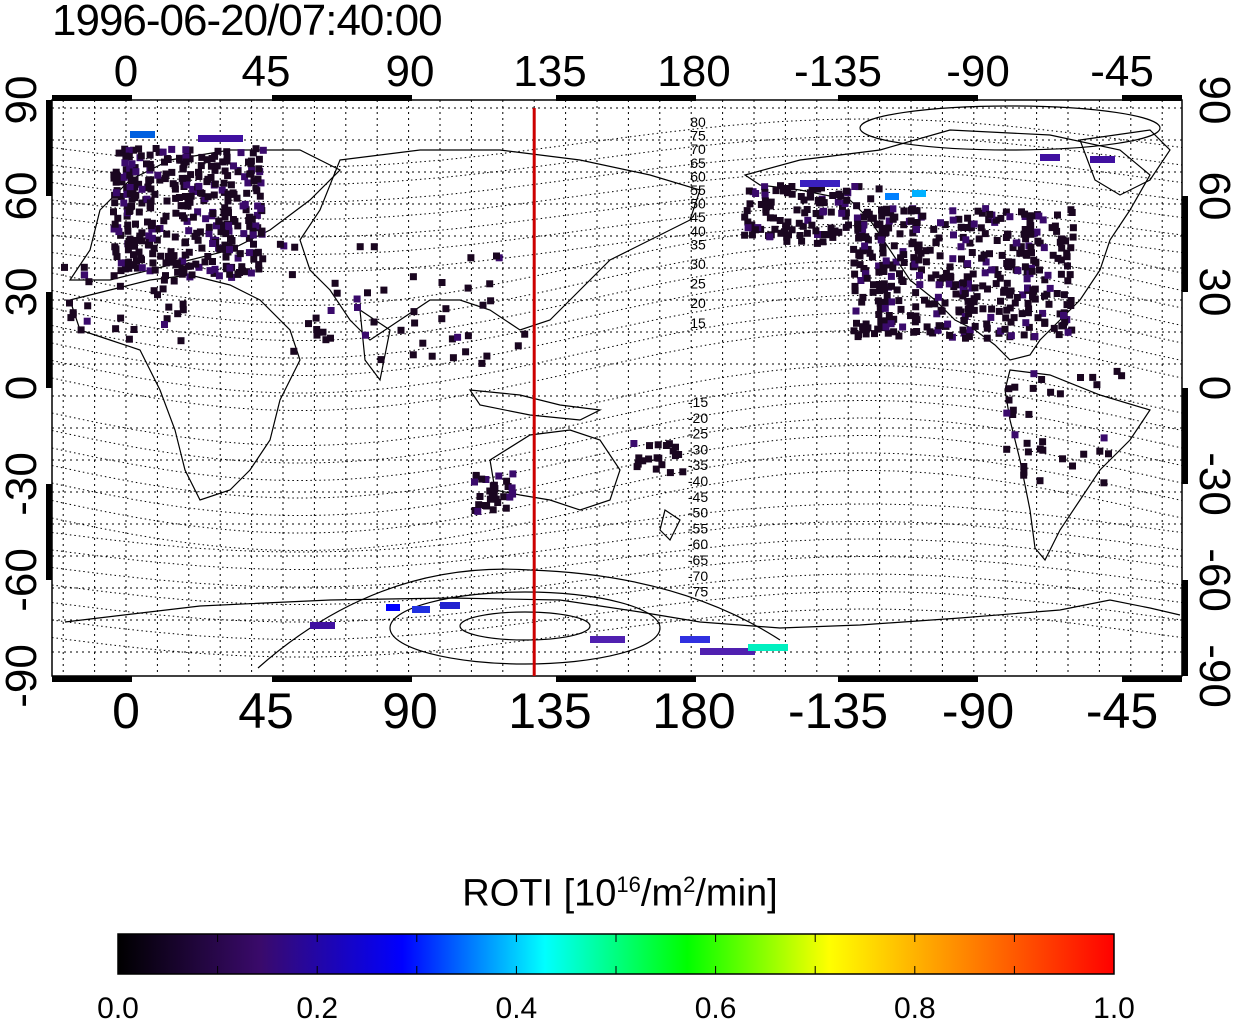 The width and height of the screenshot is (1240, 1024). I want to click on y-axis-left-labels: 90 60 30 0 -30 -60 -90, so click(23, 392).